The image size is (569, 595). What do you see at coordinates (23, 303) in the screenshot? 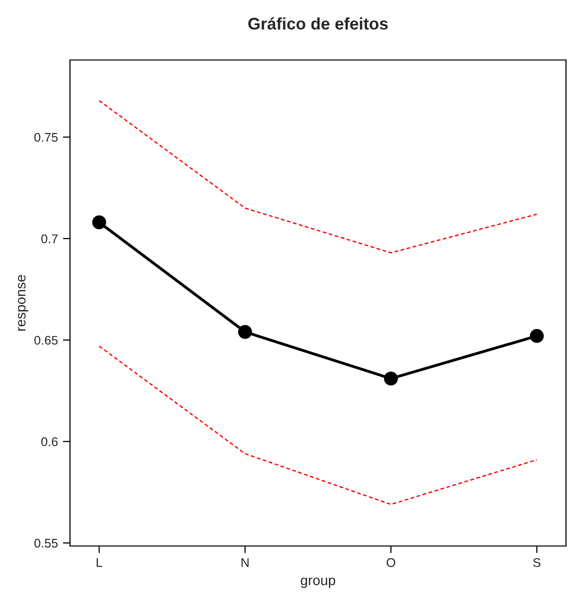
I see `y-axis-title: response` at bounding box center [23, 303].